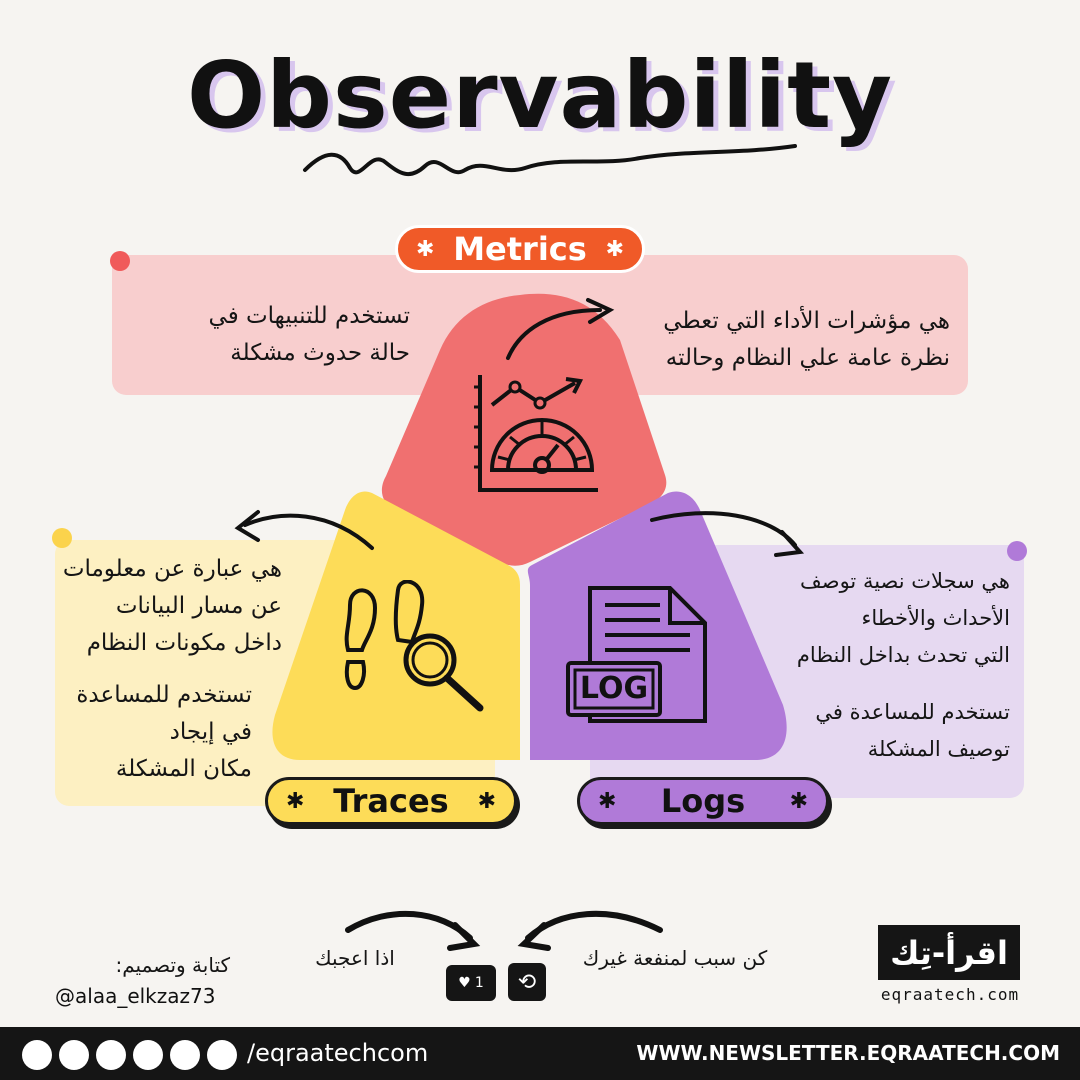 The height and width of the screenshot is (1080, 1080). What do you see at coordinates (807, 358) in the screenshot?
I see `text-line: نظرة عامة علي النظام وحالته` at bounding box center [807, 358].